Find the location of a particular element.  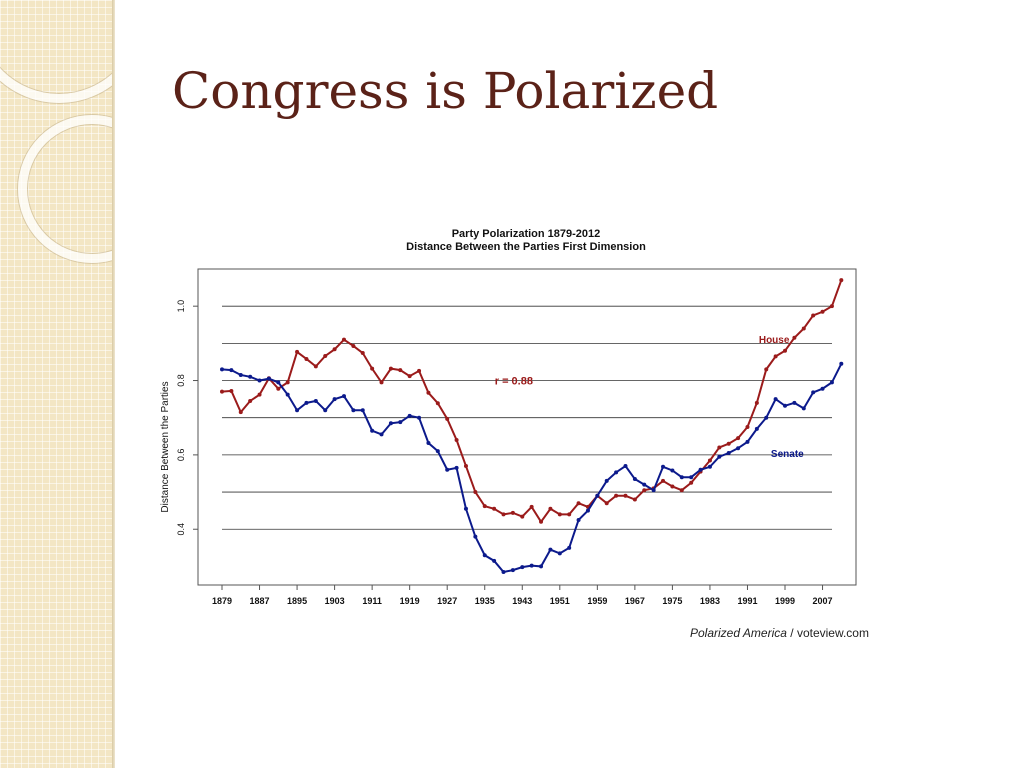

x-tick-label: 1943 is located at coordinates (522, 601).